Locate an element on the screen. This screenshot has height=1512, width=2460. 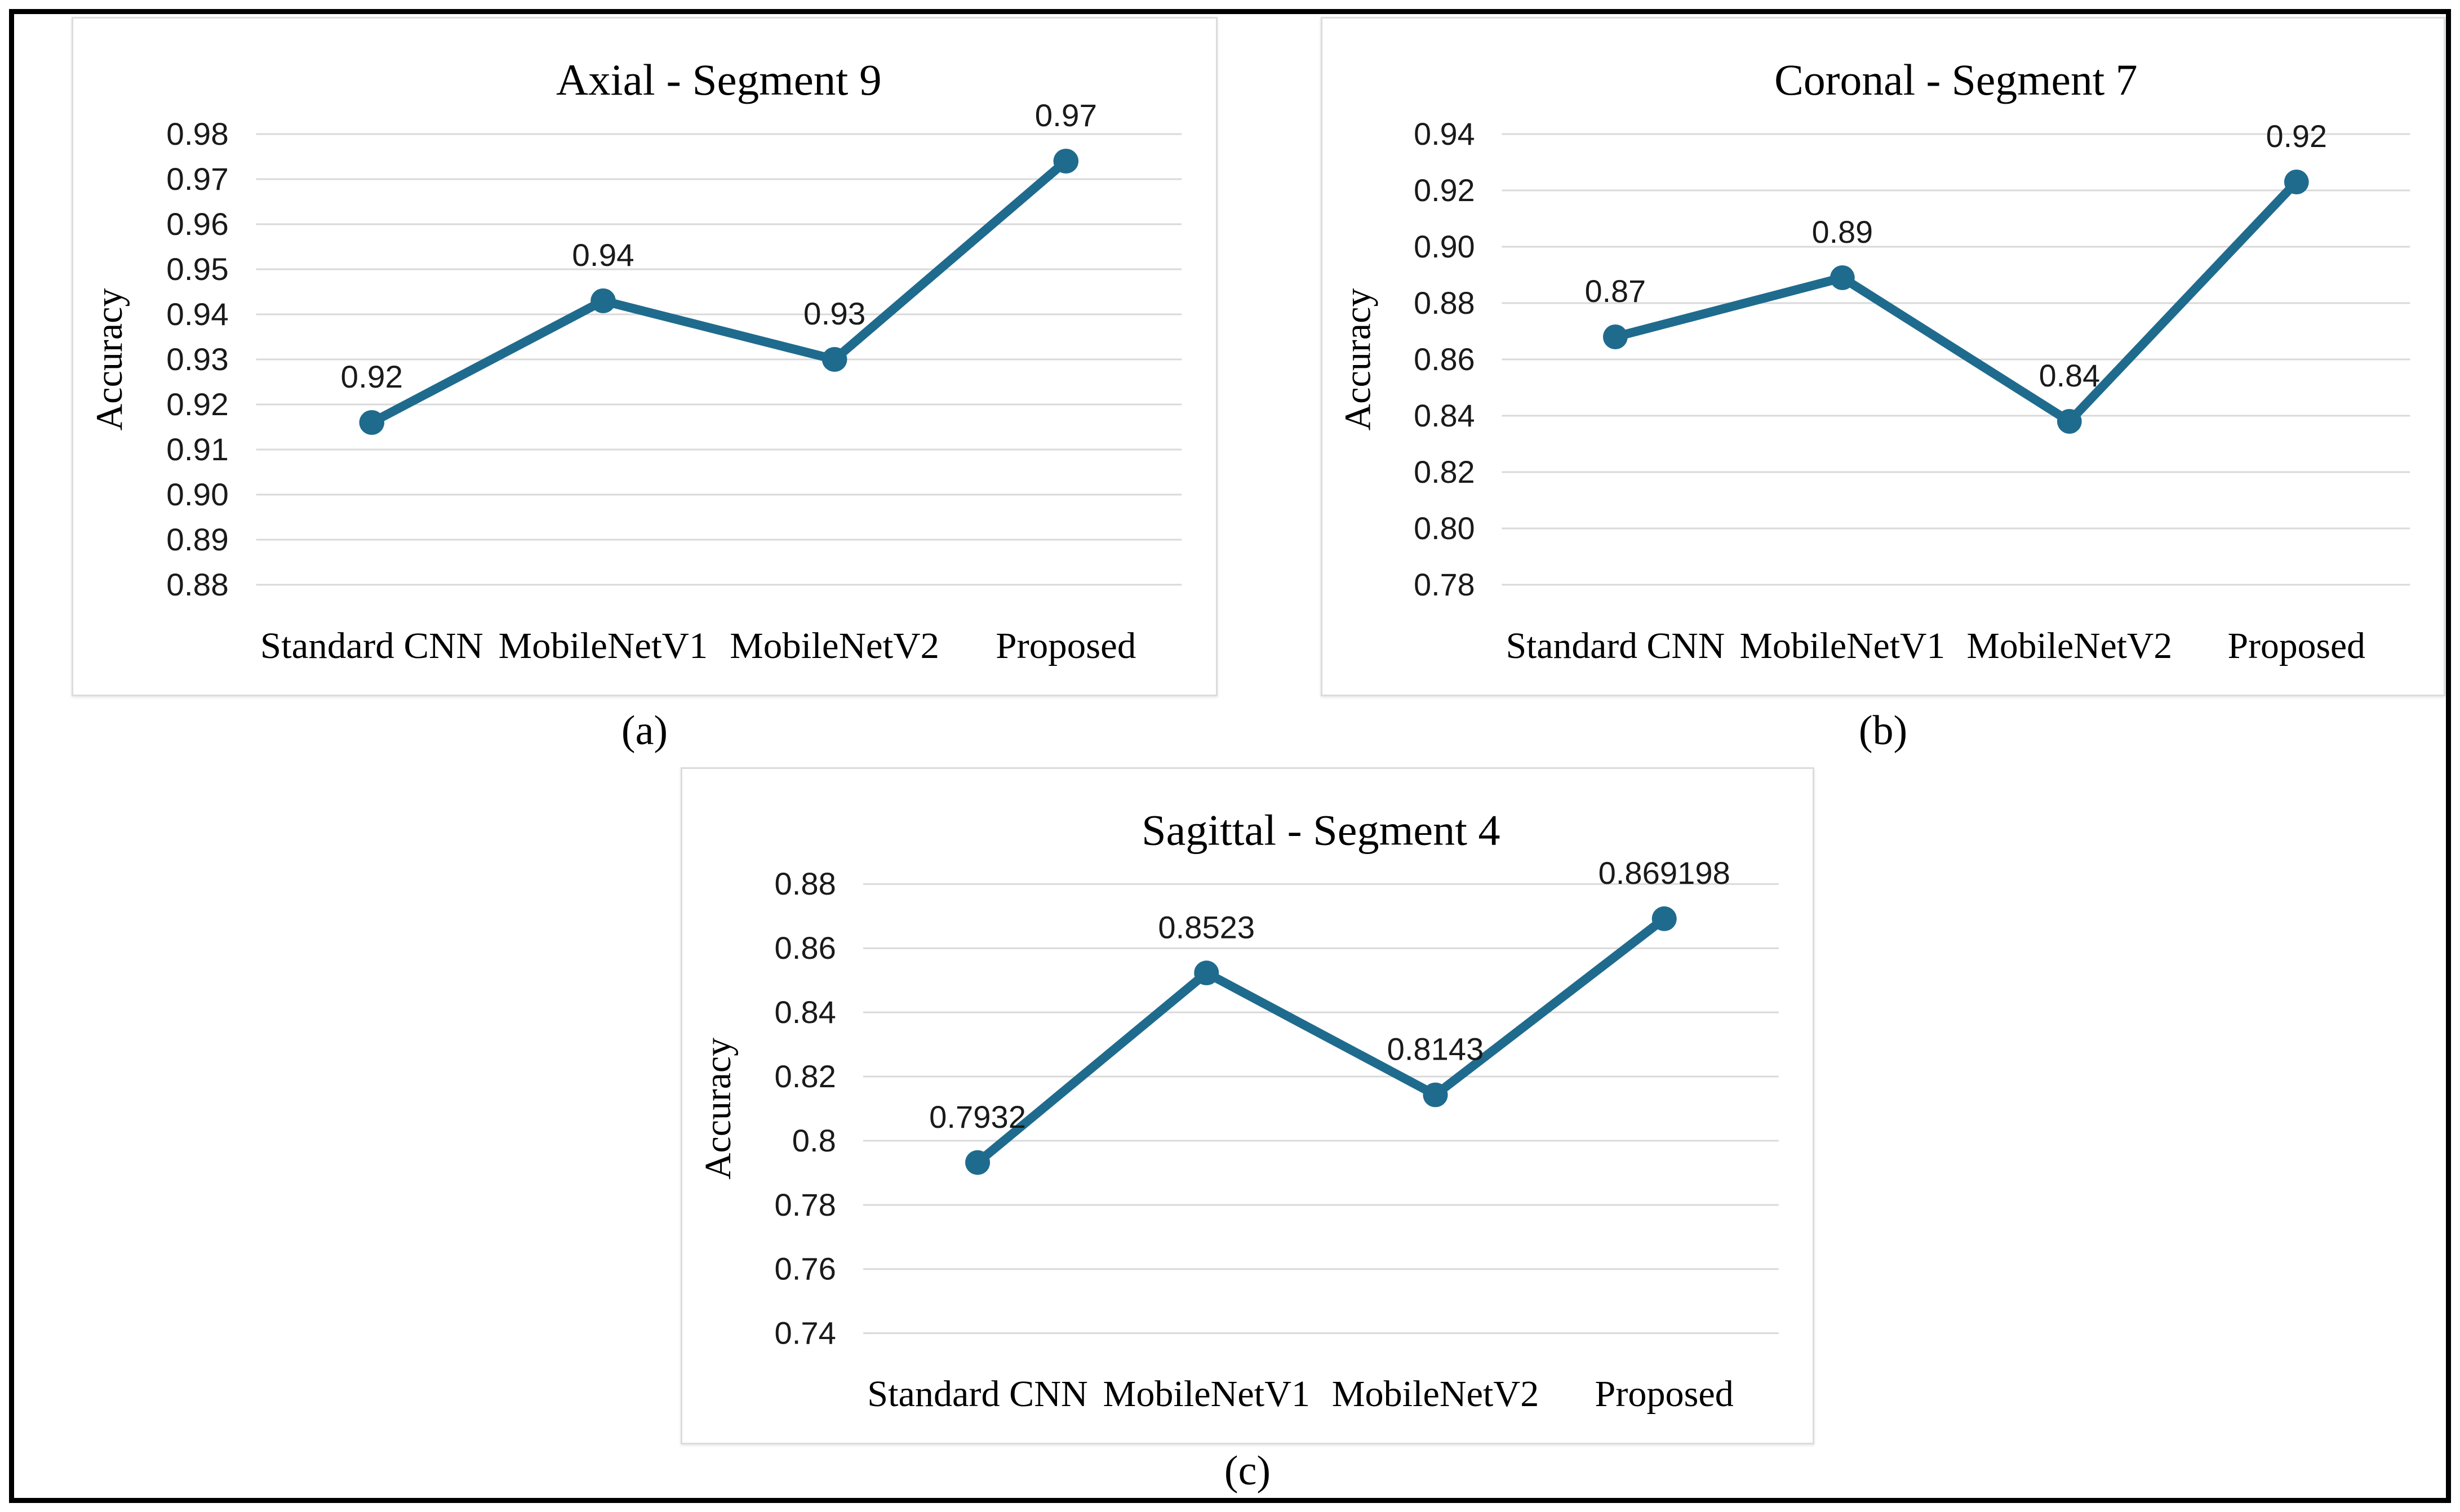
data-point-label: 0.7932 is located at coordinates (978, 1117).